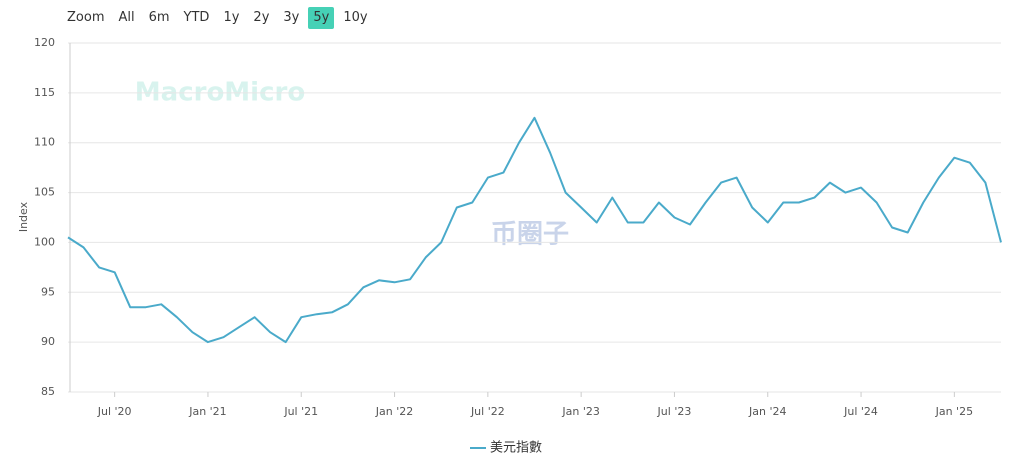  I want to click on range-button: 2y, so click(261, 17).